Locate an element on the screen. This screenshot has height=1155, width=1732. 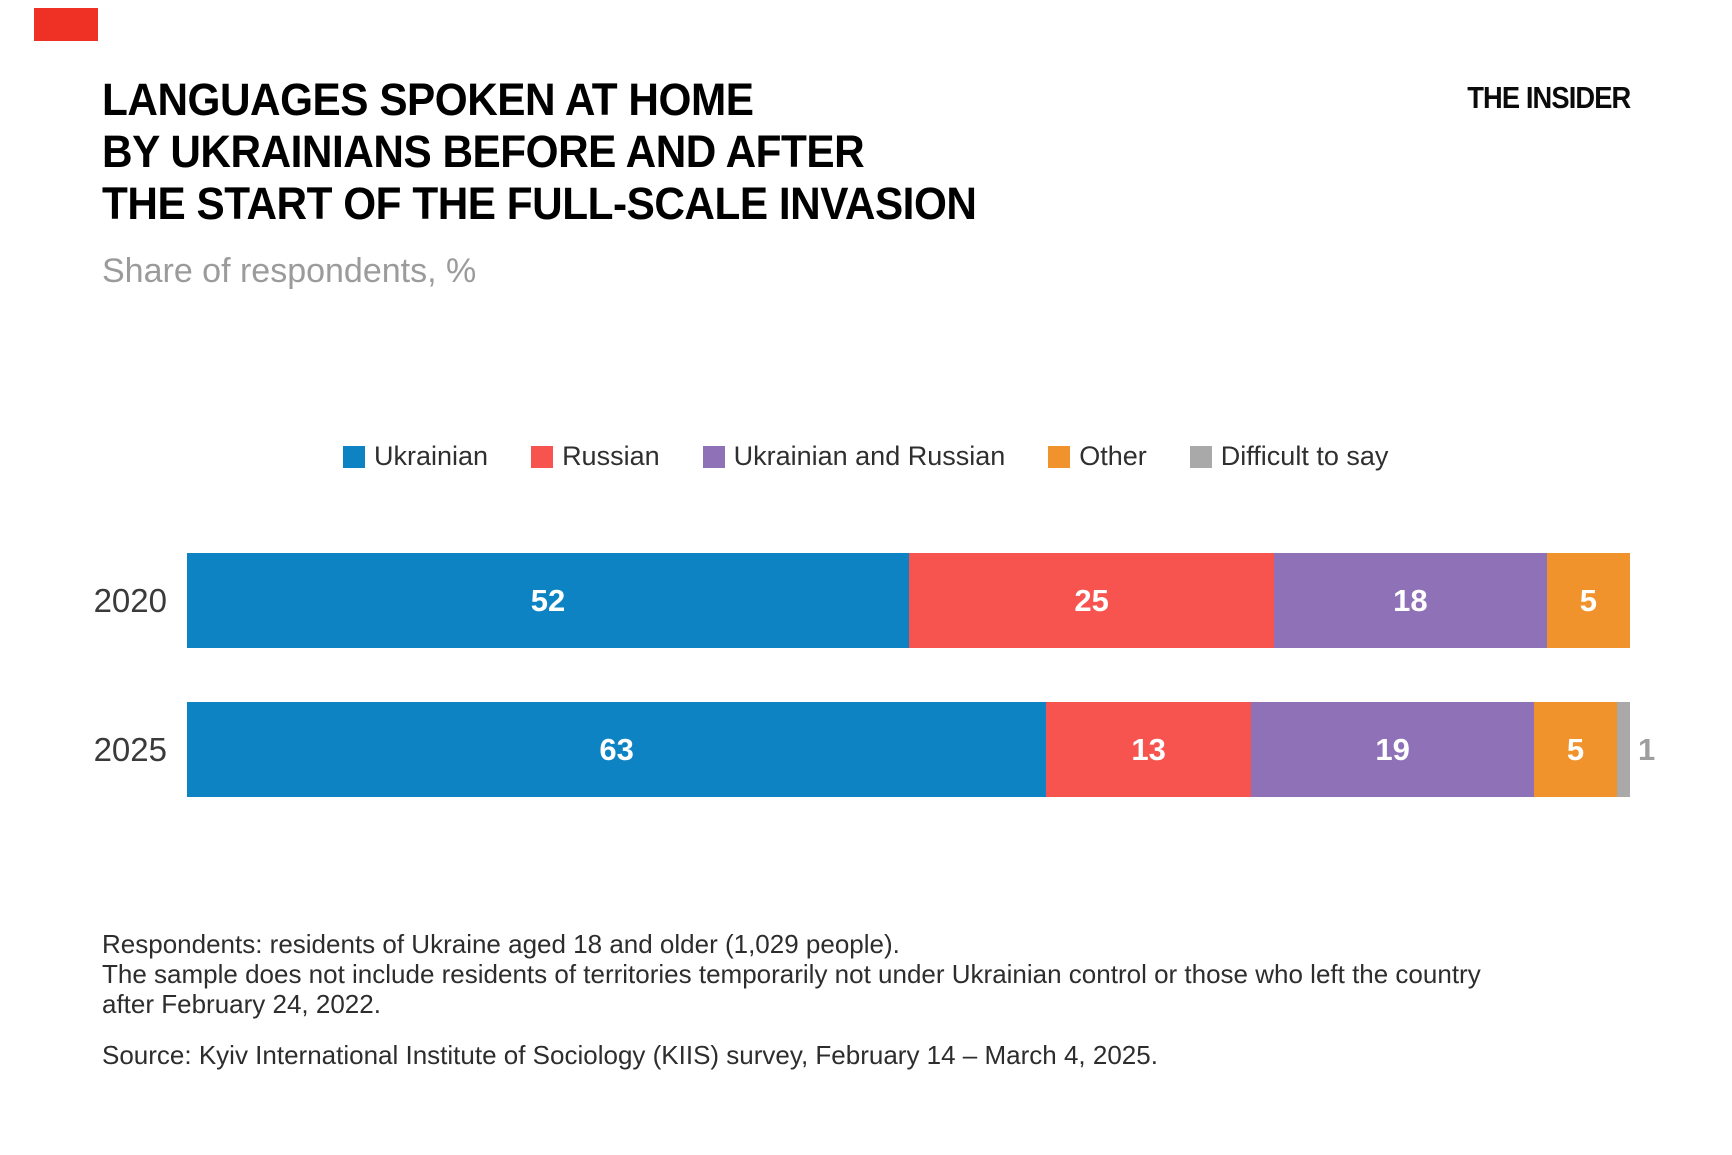
segment-value-label: 18 is located at coordinates (1410, 600).